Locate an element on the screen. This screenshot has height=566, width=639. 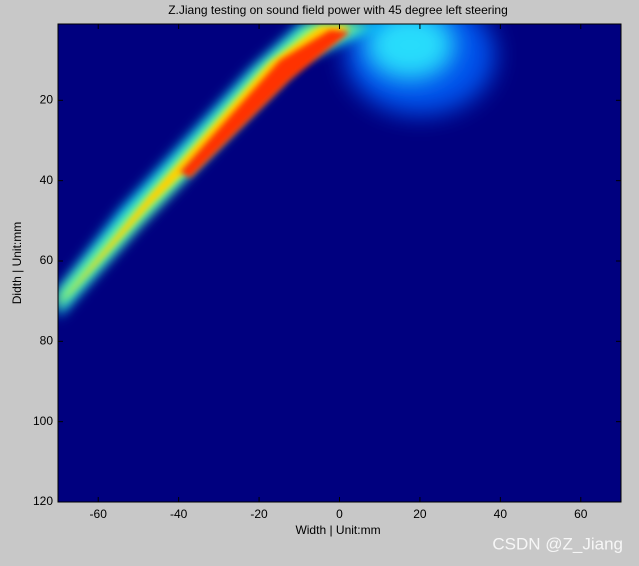
y-tick-label: 100 is located at coordinates (43, 421).